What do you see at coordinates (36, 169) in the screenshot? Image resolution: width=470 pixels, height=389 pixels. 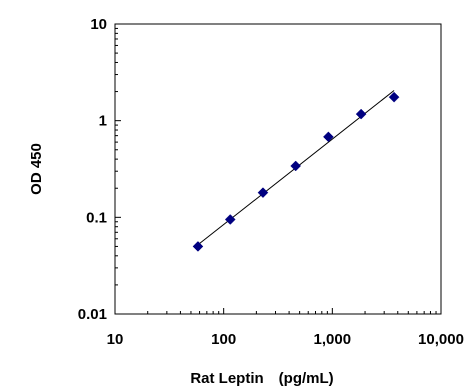 I see `y-axis-title: OD 450` at bounding box center [36, 169].